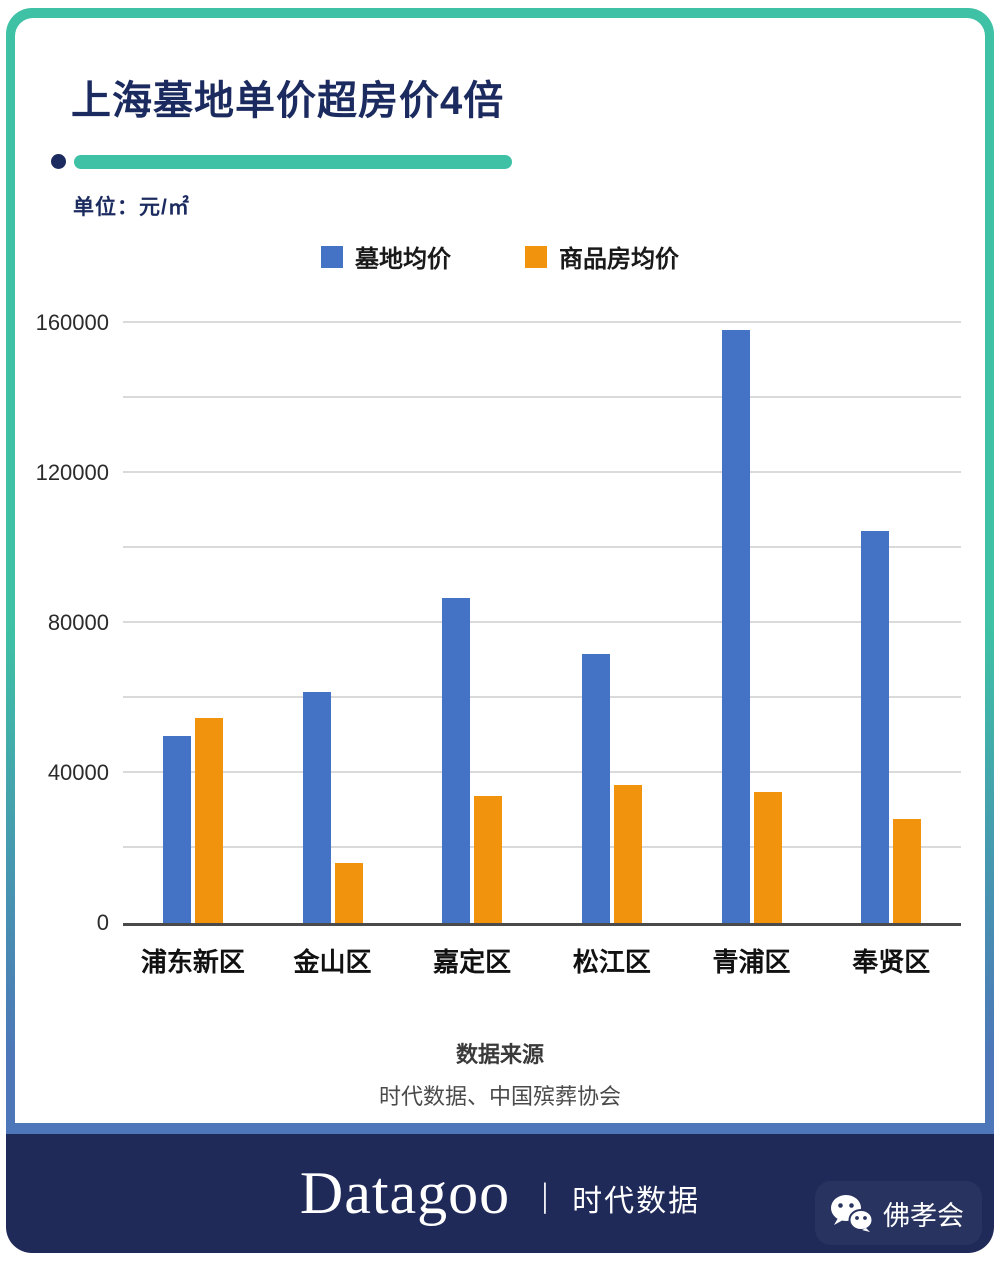  What do you see at coordinates (102, 922) in the screenshot?
I see `y-axis-tick-label: 0` at bounding box center [102, 922].